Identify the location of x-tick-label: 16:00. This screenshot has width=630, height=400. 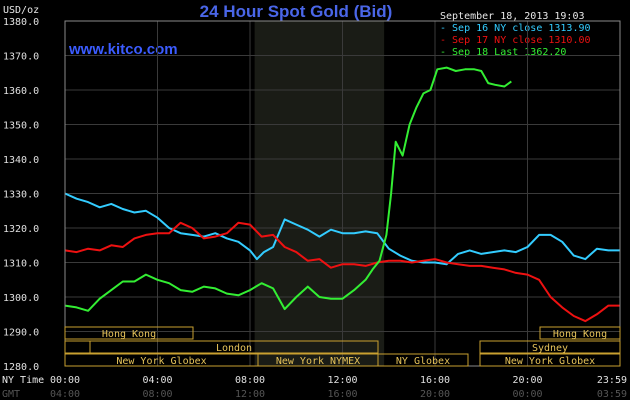
(435, 380).